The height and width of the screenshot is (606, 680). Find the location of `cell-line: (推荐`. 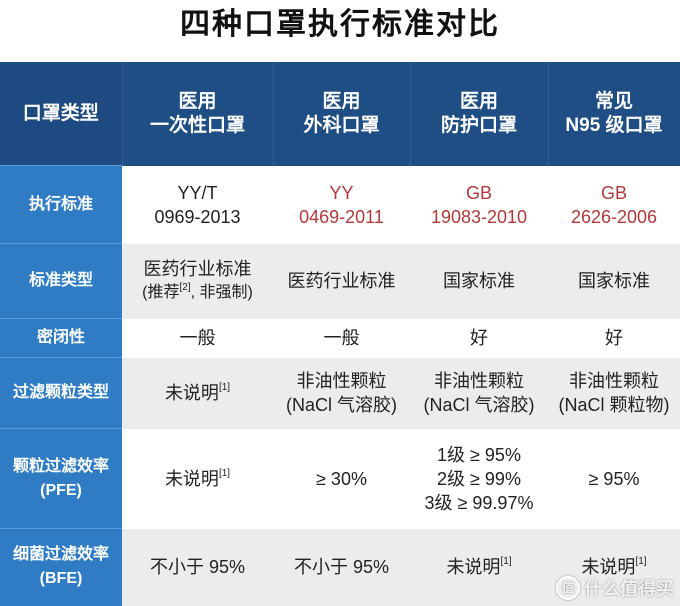

cell-line: (推荐 is located at coordinates (161, 292).